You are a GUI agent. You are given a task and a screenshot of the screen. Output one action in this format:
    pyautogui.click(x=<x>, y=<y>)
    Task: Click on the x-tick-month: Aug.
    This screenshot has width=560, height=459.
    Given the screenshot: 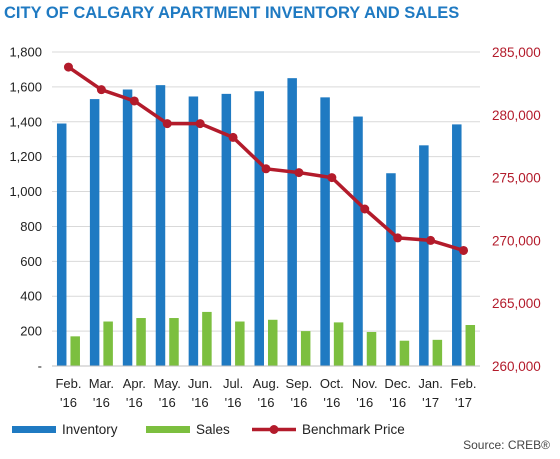 What is the action you would take?
    pyautogui.click(x=266, y=383)
    